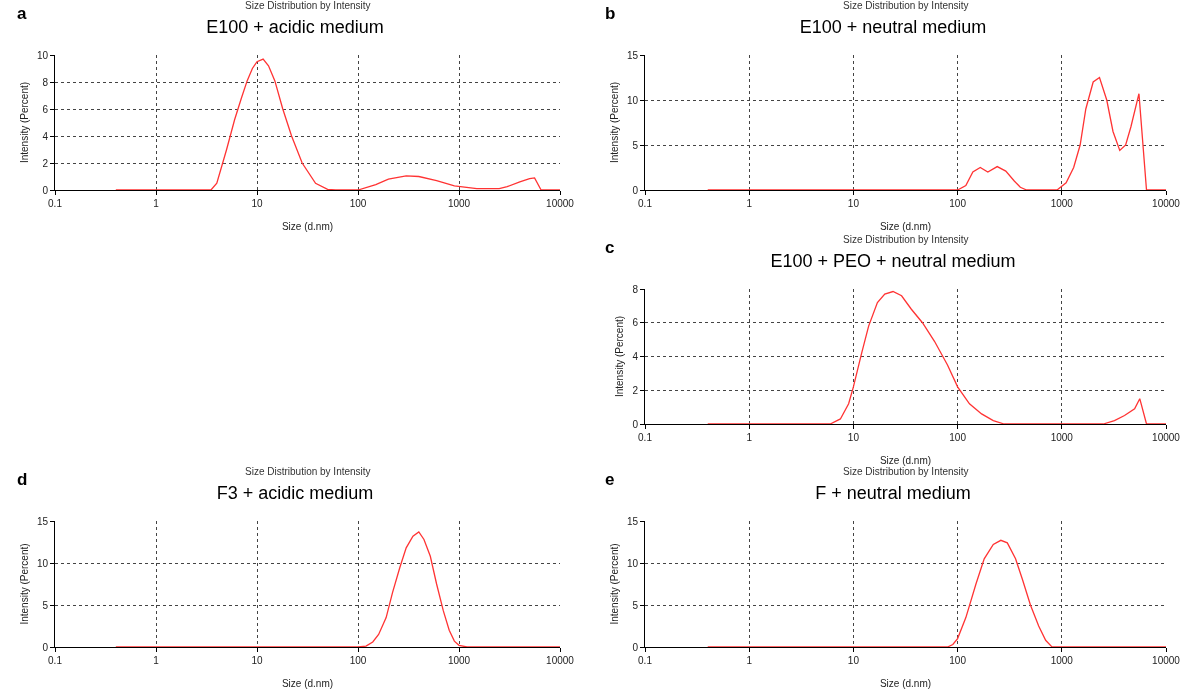 Image resolution: width=1196 pixels, height=689 pixels. Describe the element at coordinates (22, 479) in the screenshot. I see `text: d` at that location.